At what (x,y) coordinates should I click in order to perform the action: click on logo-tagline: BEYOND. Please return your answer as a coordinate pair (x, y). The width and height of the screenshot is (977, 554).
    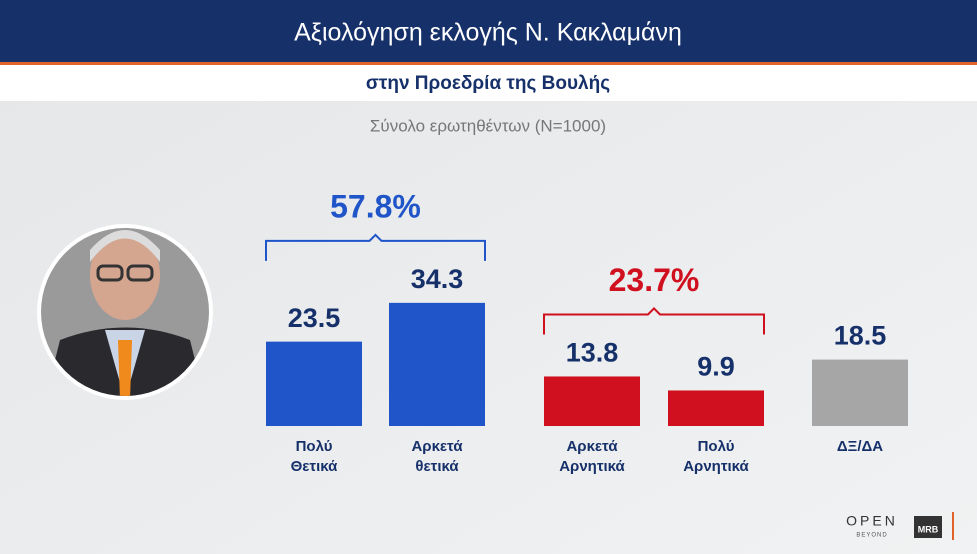
    Looking at the image, I should click on (871, 536).